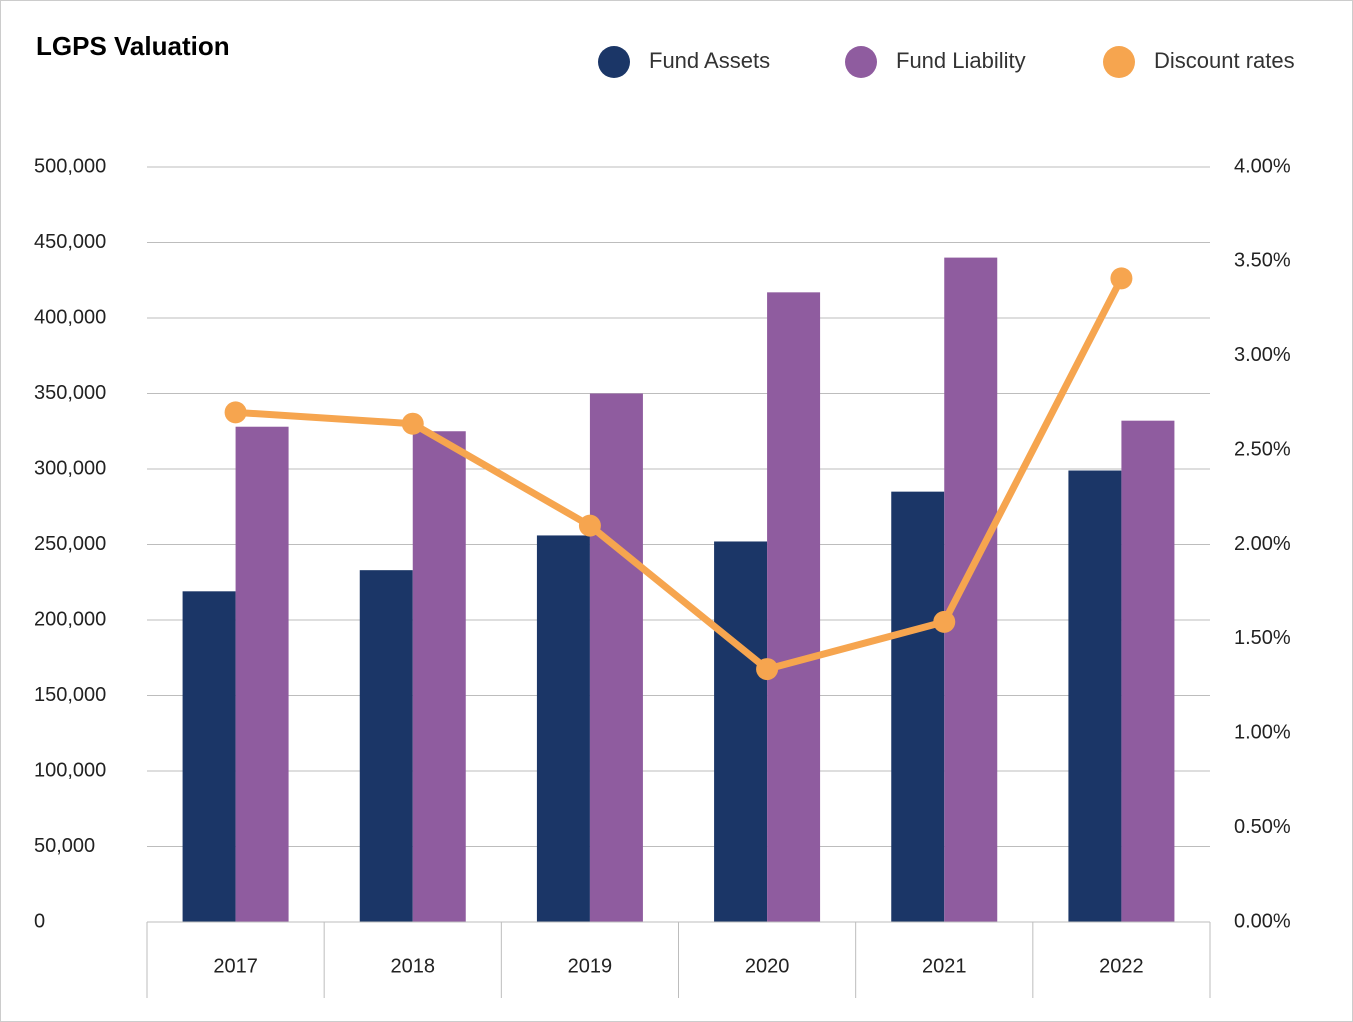 The width and height of the screenshot is (1353, 1022). What do you see at coordinates (70, 695) in the screenshot?
I see `y-tick-label: 150,000` at bounding box center [70, 695].